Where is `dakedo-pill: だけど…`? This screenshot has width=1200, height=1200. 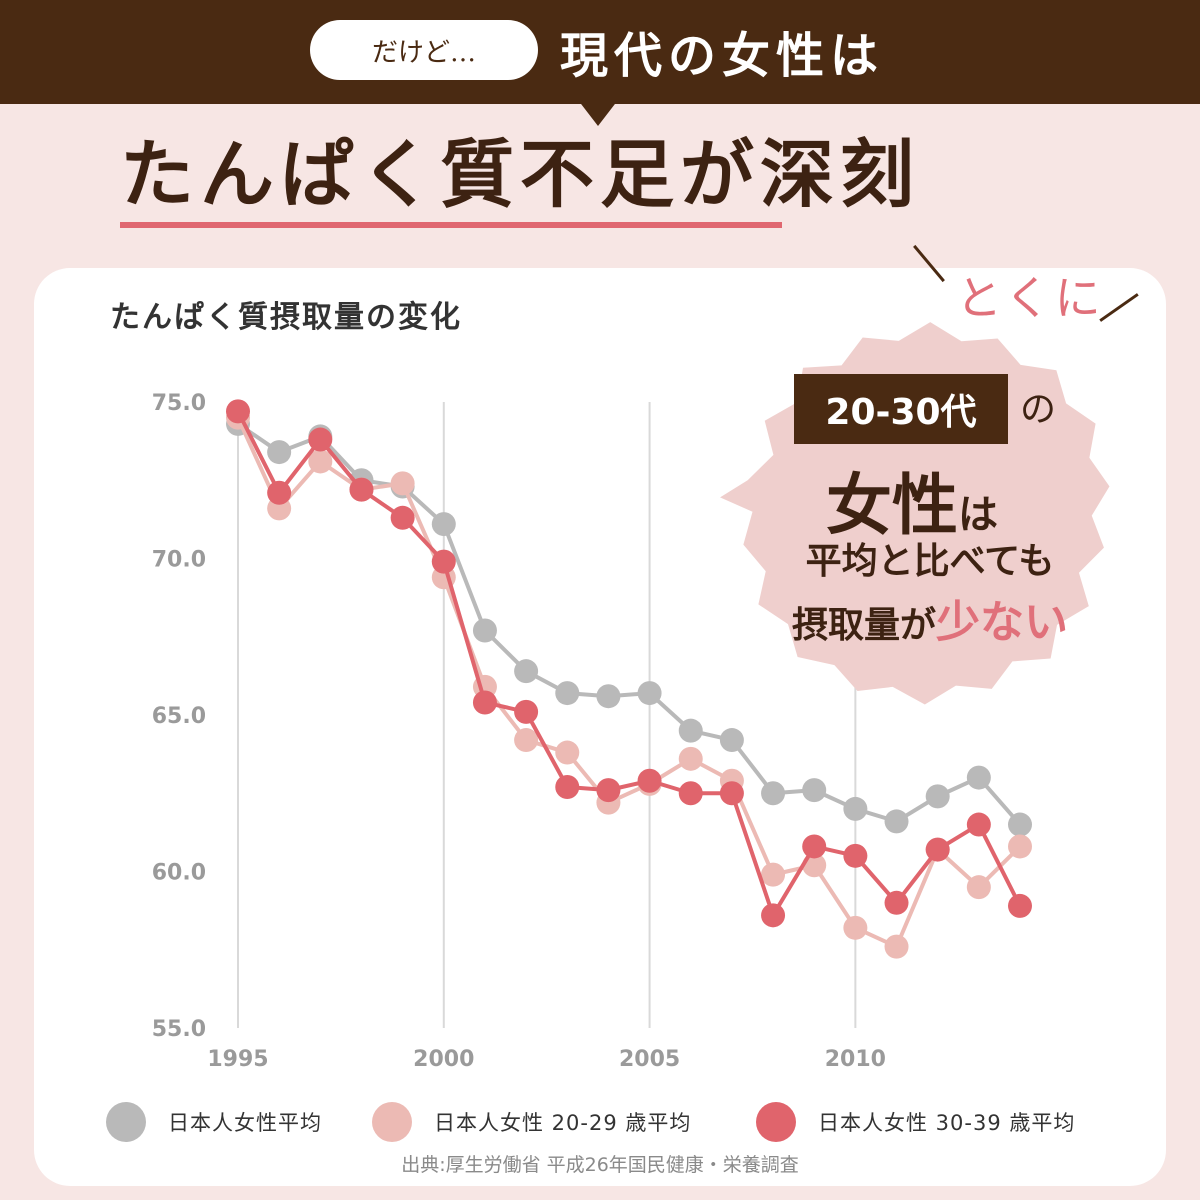 dakedo-pill: だけど… is located at coordinates (424, 50).